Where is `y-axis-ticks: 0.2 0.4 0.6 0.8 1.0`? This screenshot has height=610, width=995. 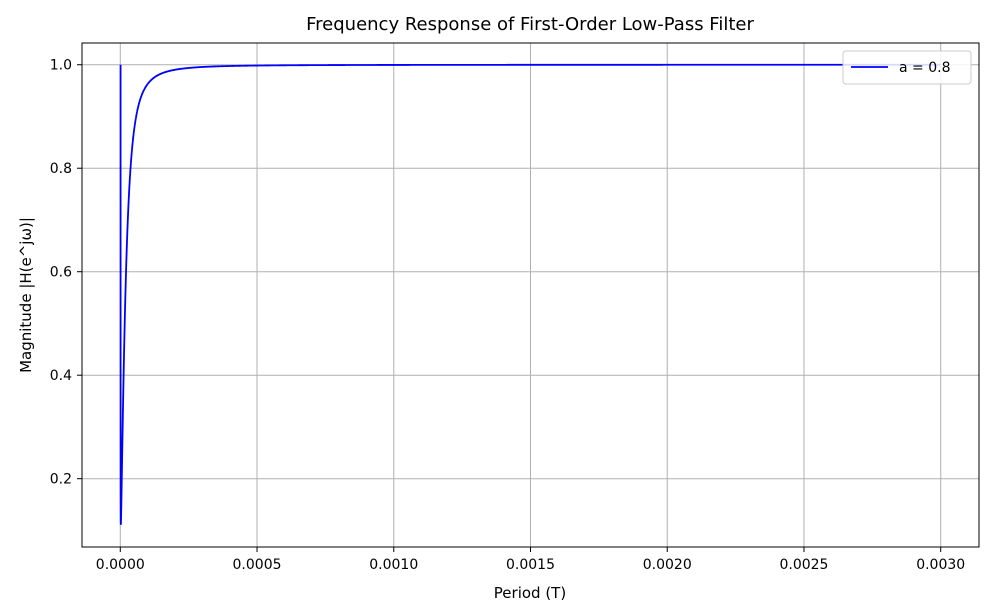 y-axis-ticks: 0.2 0.4 0.6 0.8 1.0 is located at coordinates (66, 273).